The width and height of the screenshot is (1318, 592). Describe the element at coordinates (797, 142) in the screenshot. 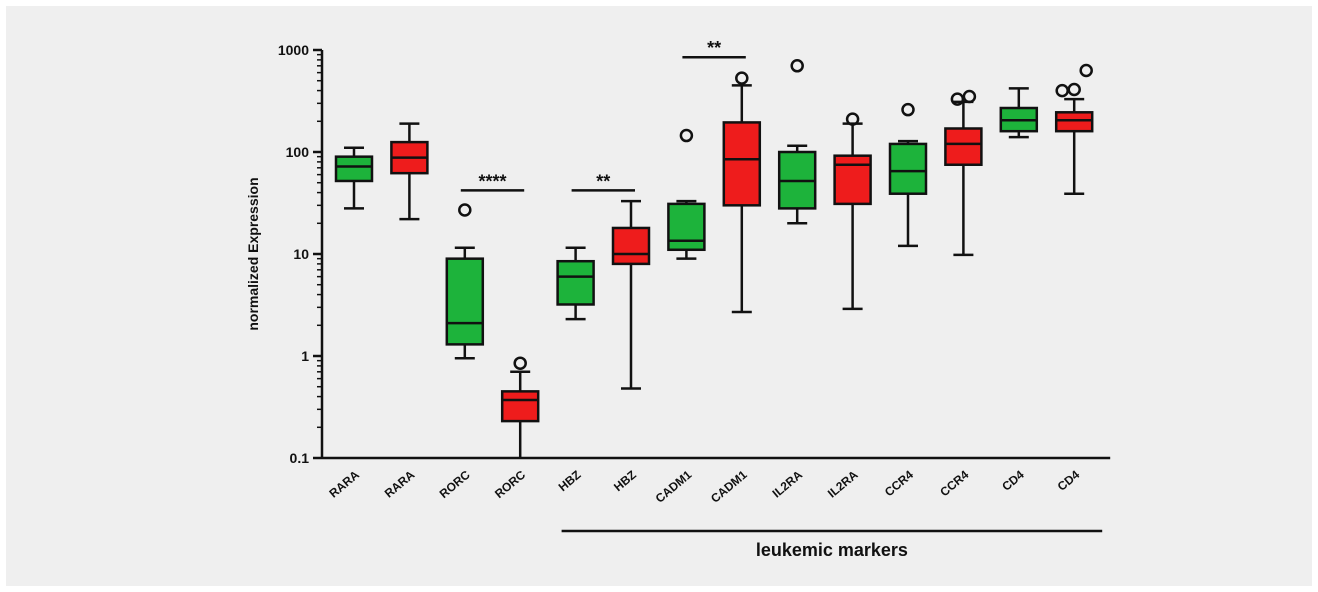

I see `box-il2ra-green` at that location.